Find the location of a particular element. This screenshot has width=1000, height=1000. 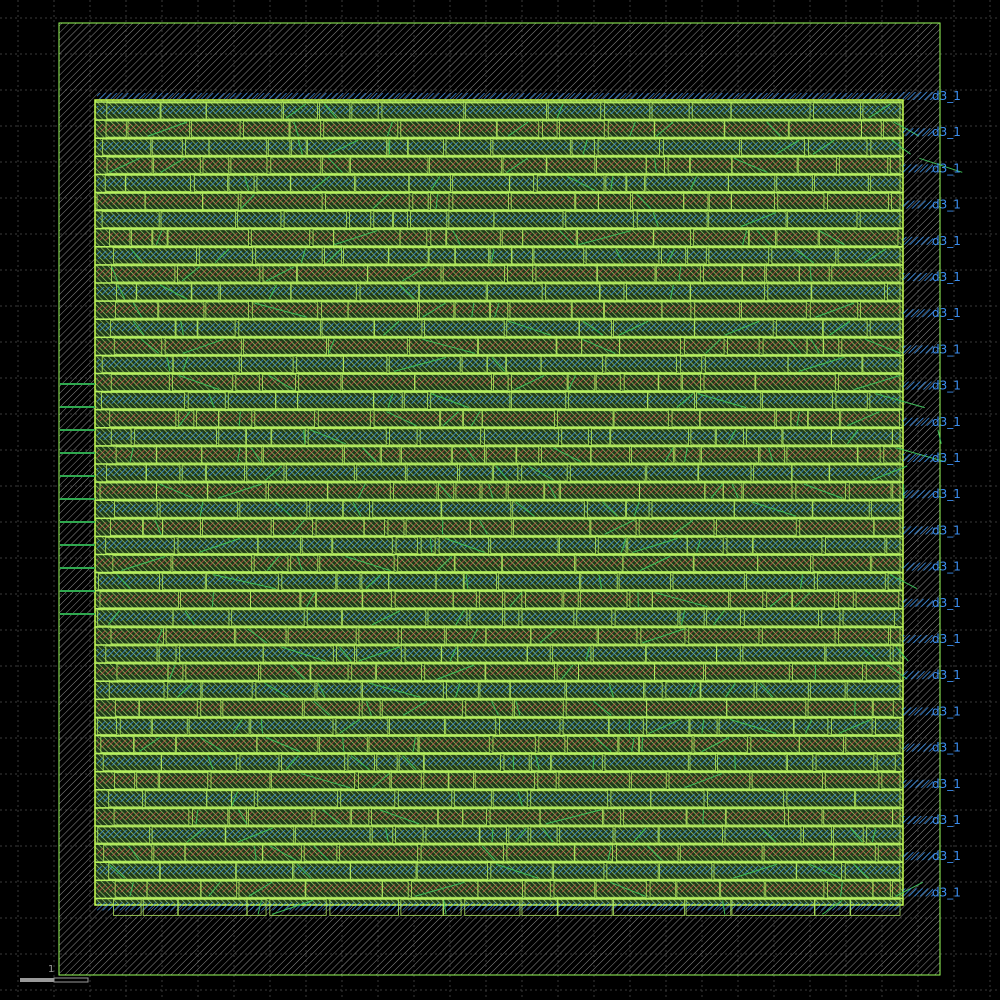

top-power-strap is located at coordinates (500, 96).